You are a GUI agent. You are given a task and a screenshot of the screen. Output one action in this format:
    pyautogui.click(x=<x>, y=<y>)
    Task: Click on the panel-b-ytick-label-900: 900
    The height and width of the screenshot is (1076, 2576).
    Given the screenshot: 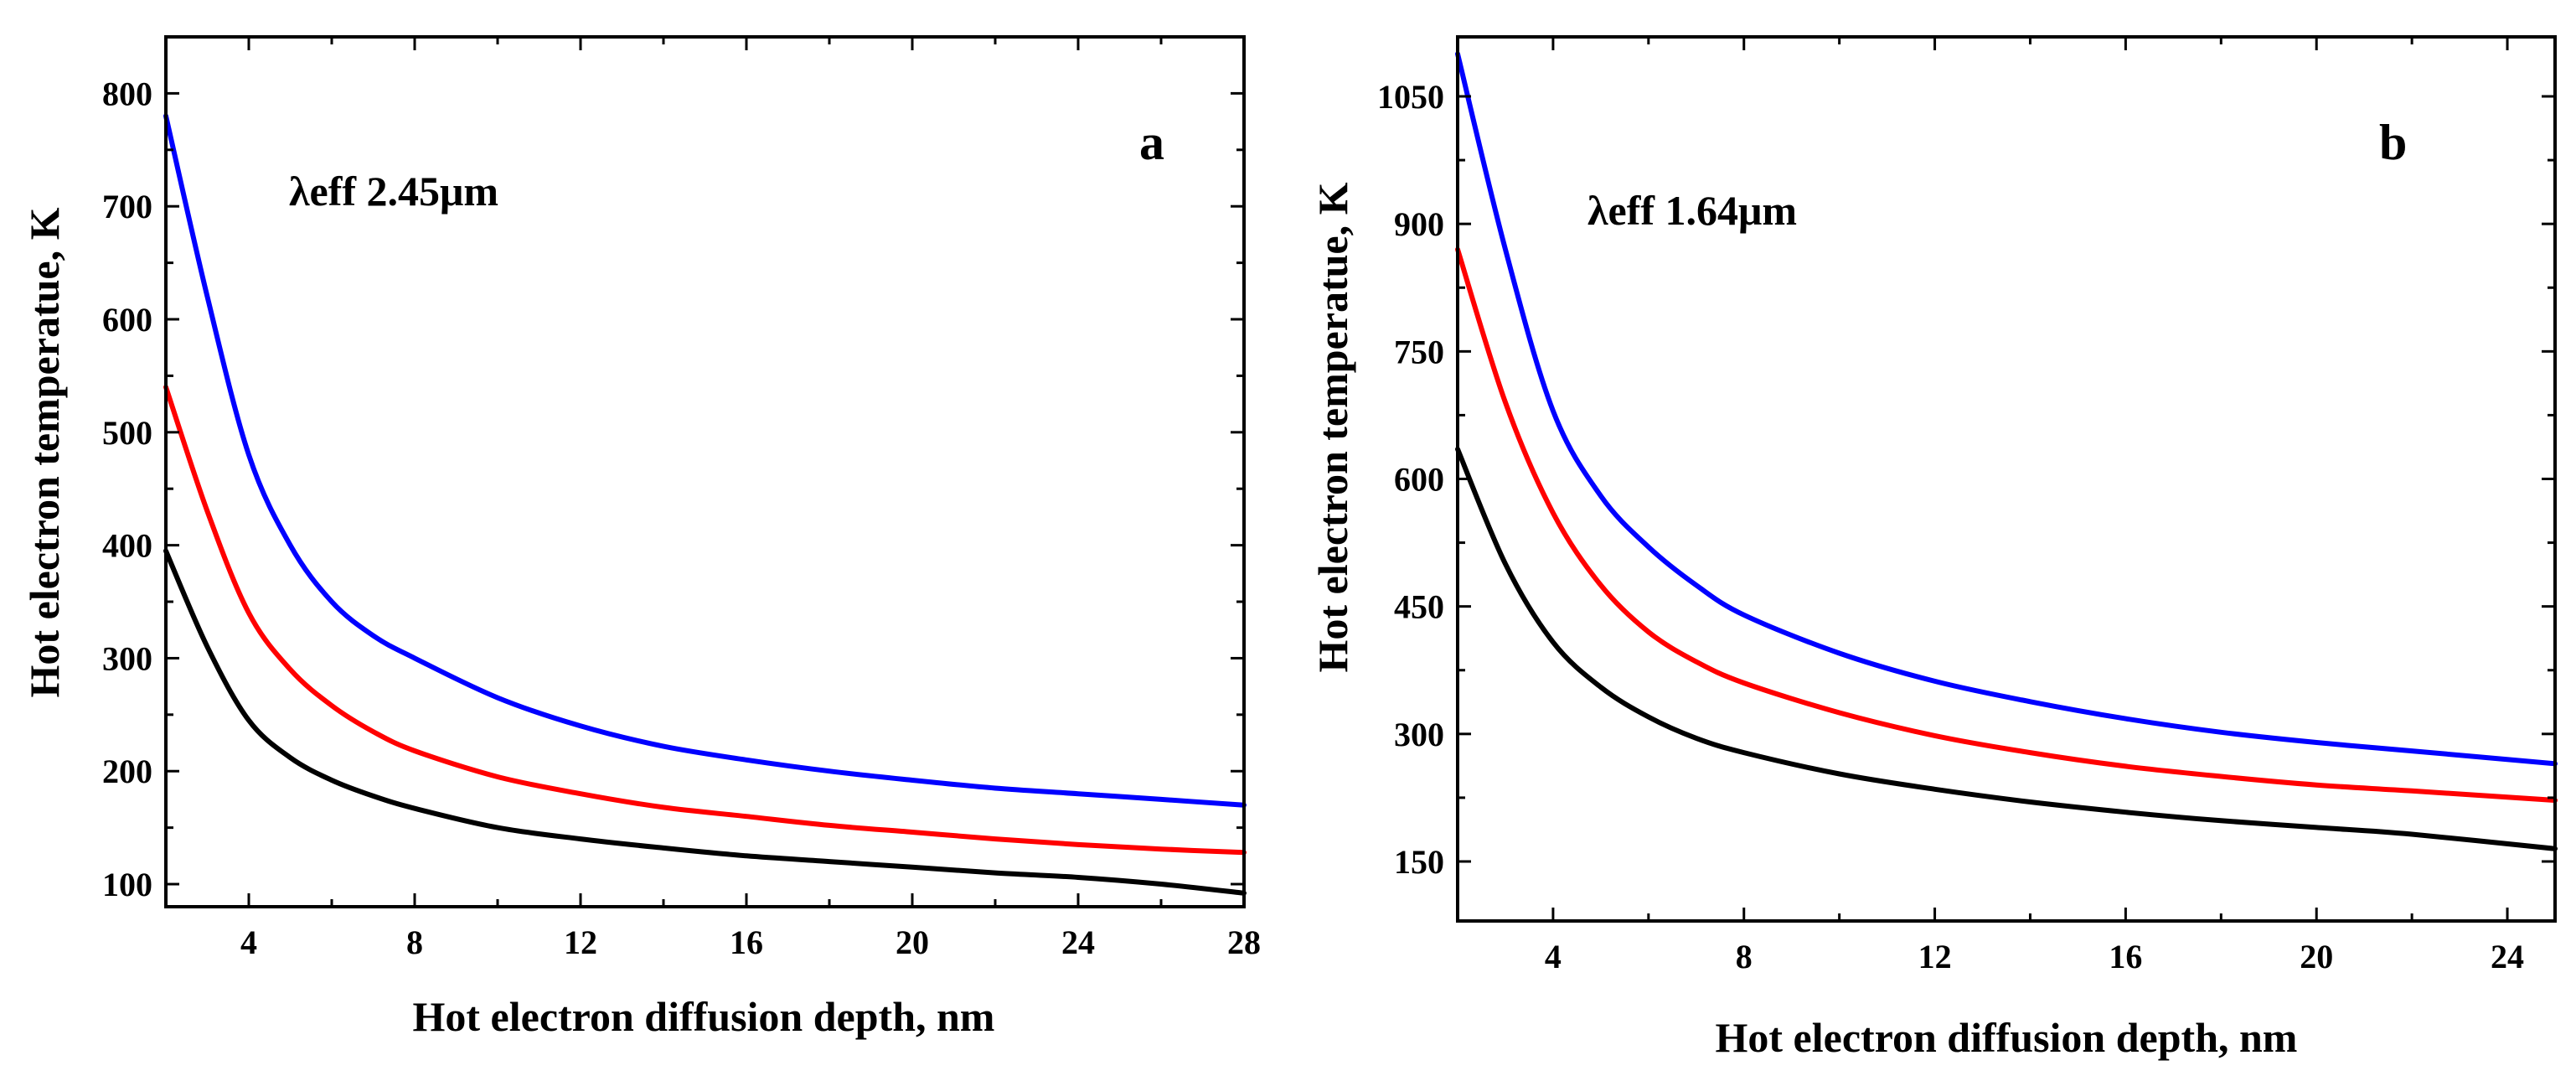 What is the action you would take?
    pyautogui.click(x=1419, y=224)
    